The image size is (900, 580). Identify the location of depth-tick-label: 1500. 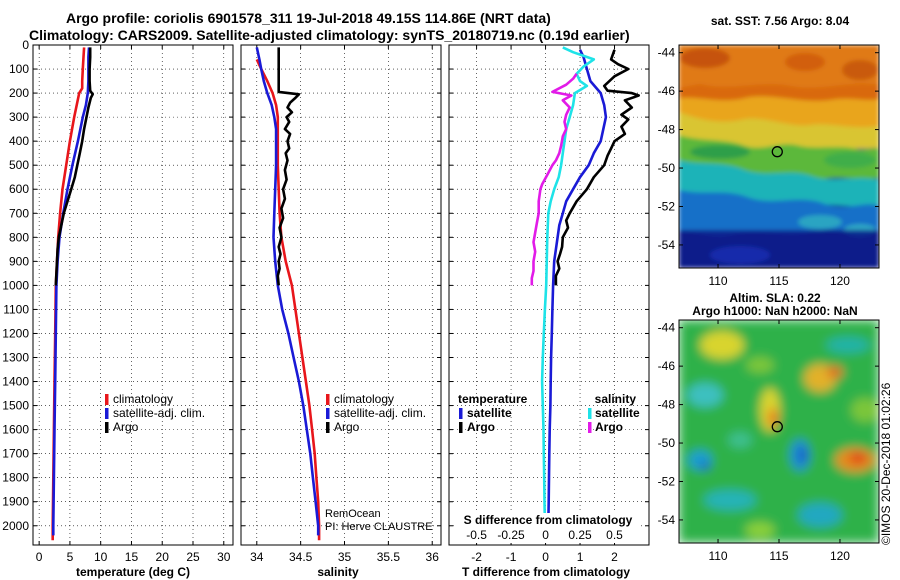
(15, 406).